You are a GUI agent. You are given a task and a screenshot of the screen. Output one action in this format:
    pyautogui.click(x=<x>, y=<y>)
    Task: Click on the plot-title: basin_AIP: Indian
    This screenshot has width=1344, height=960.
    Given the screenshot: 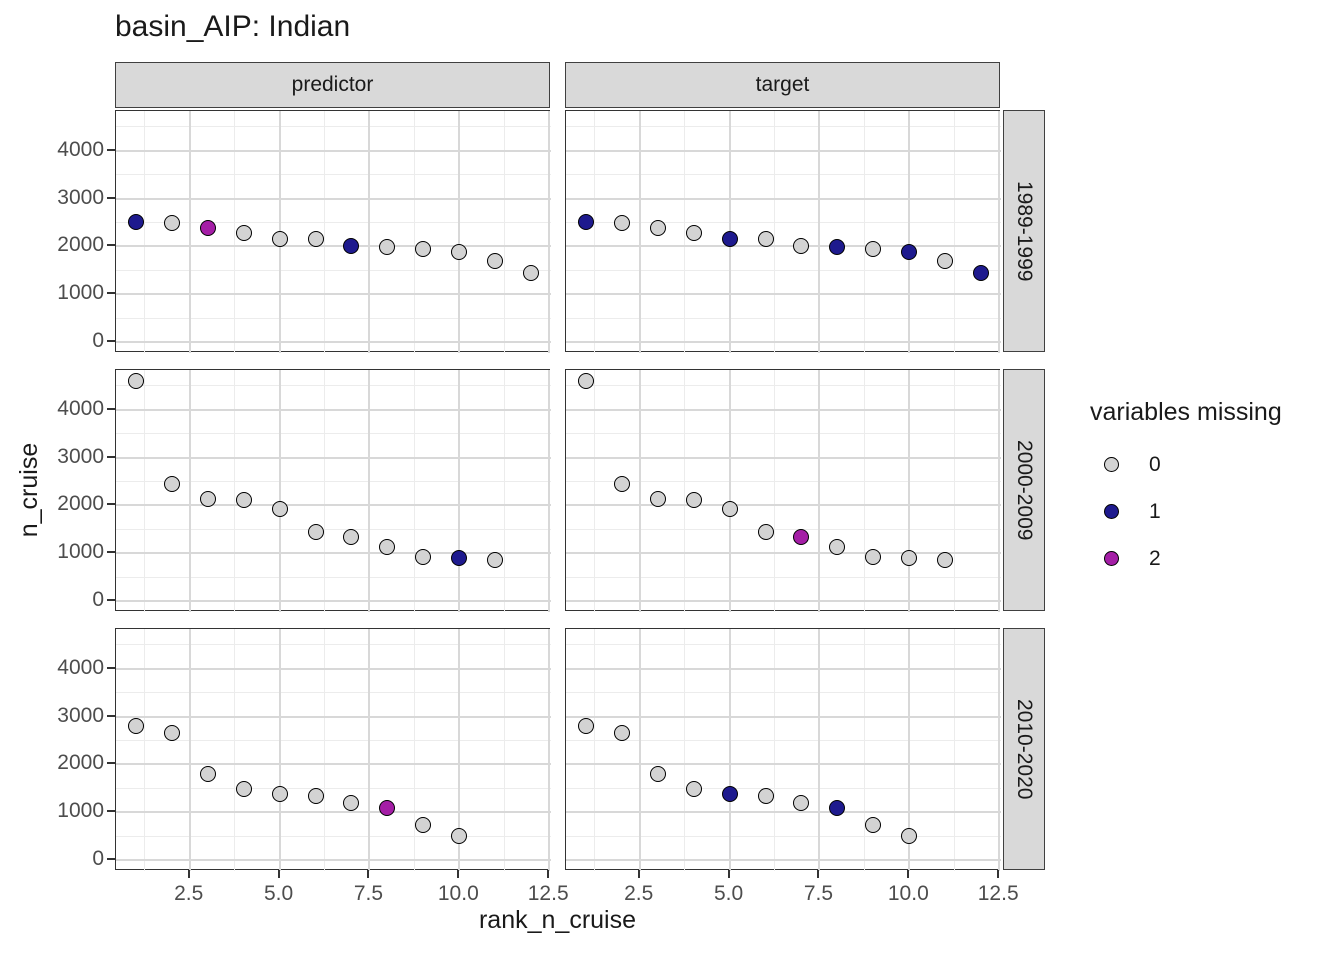 What is the action you would take?
    pyautogui.click(x=233, y=26)
    